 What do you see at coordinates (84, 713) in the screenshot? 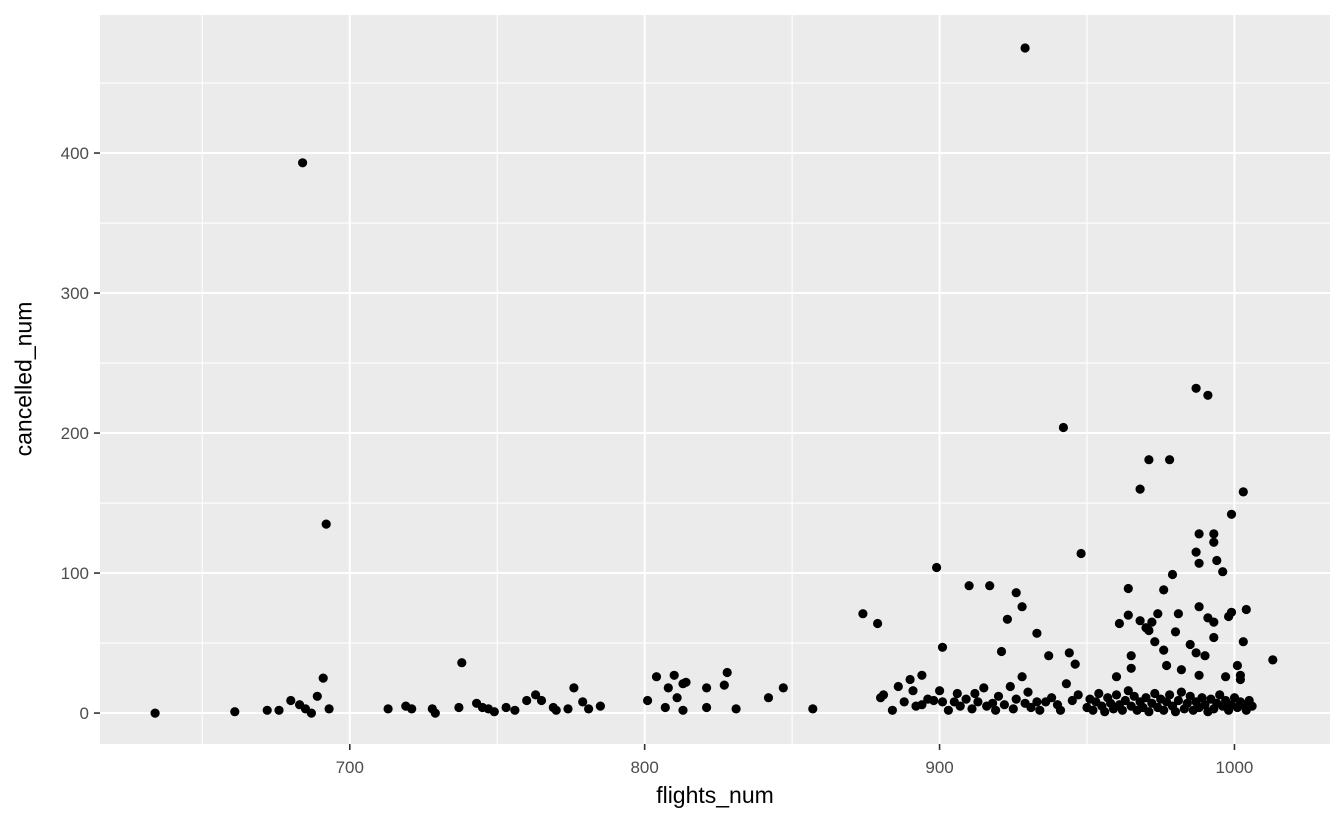
I see `y-tick-label: 0` at bounding box center [84, 713].